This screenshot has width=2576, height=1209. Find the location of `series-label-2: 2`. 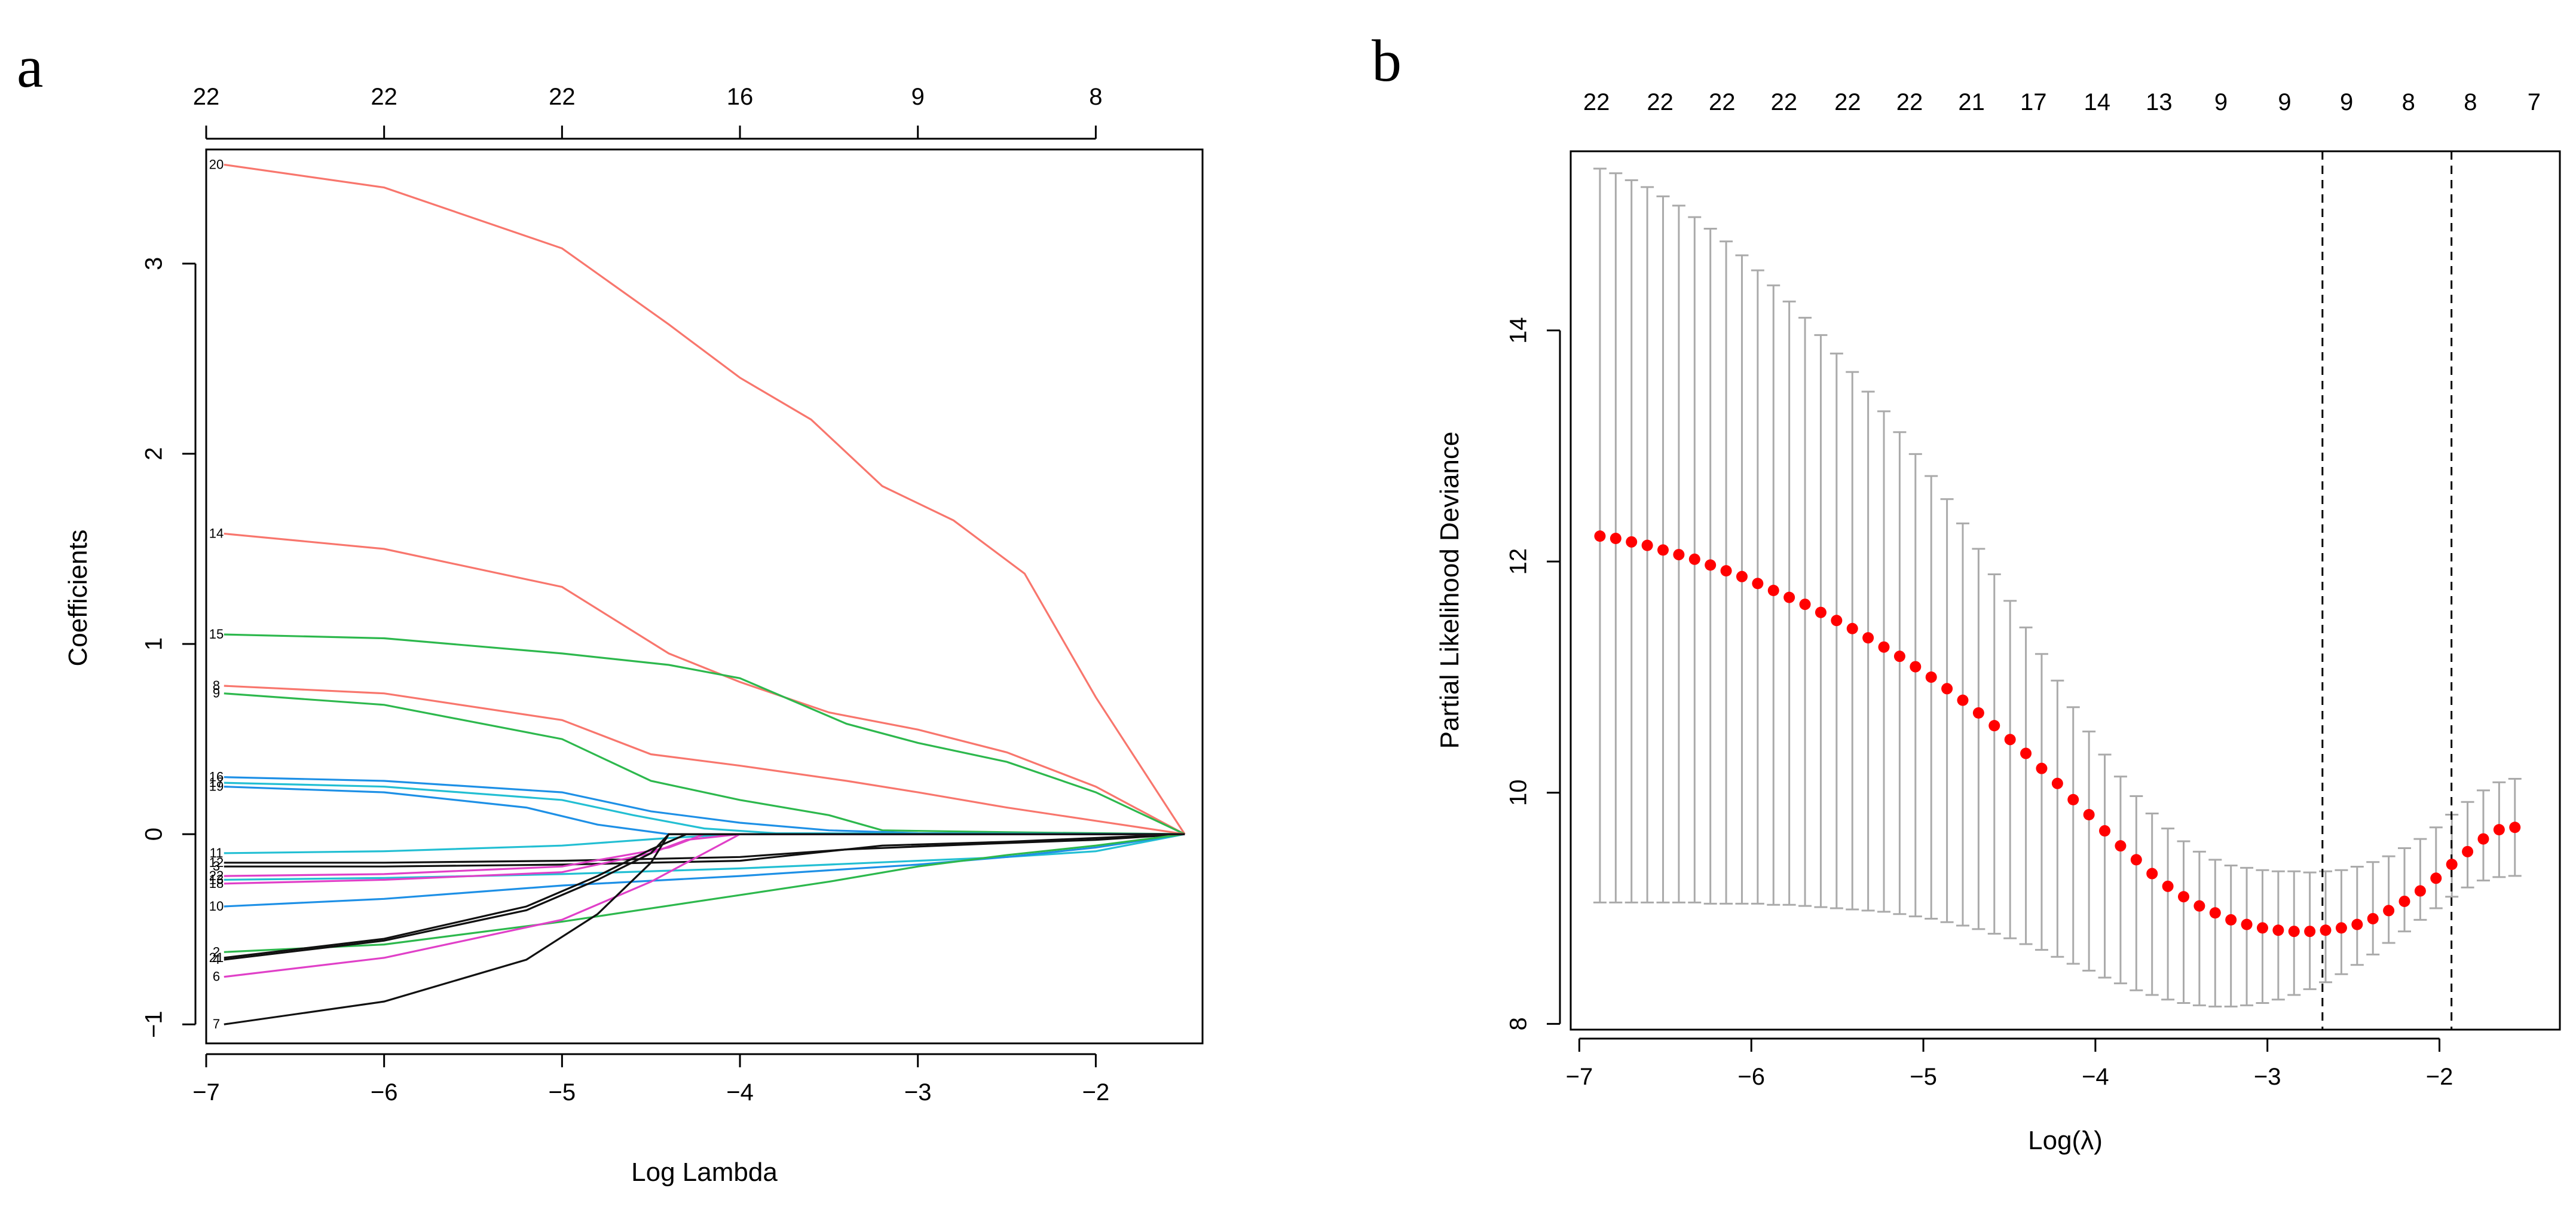

series-label-2: 2 is located at coordinates (216, 952).